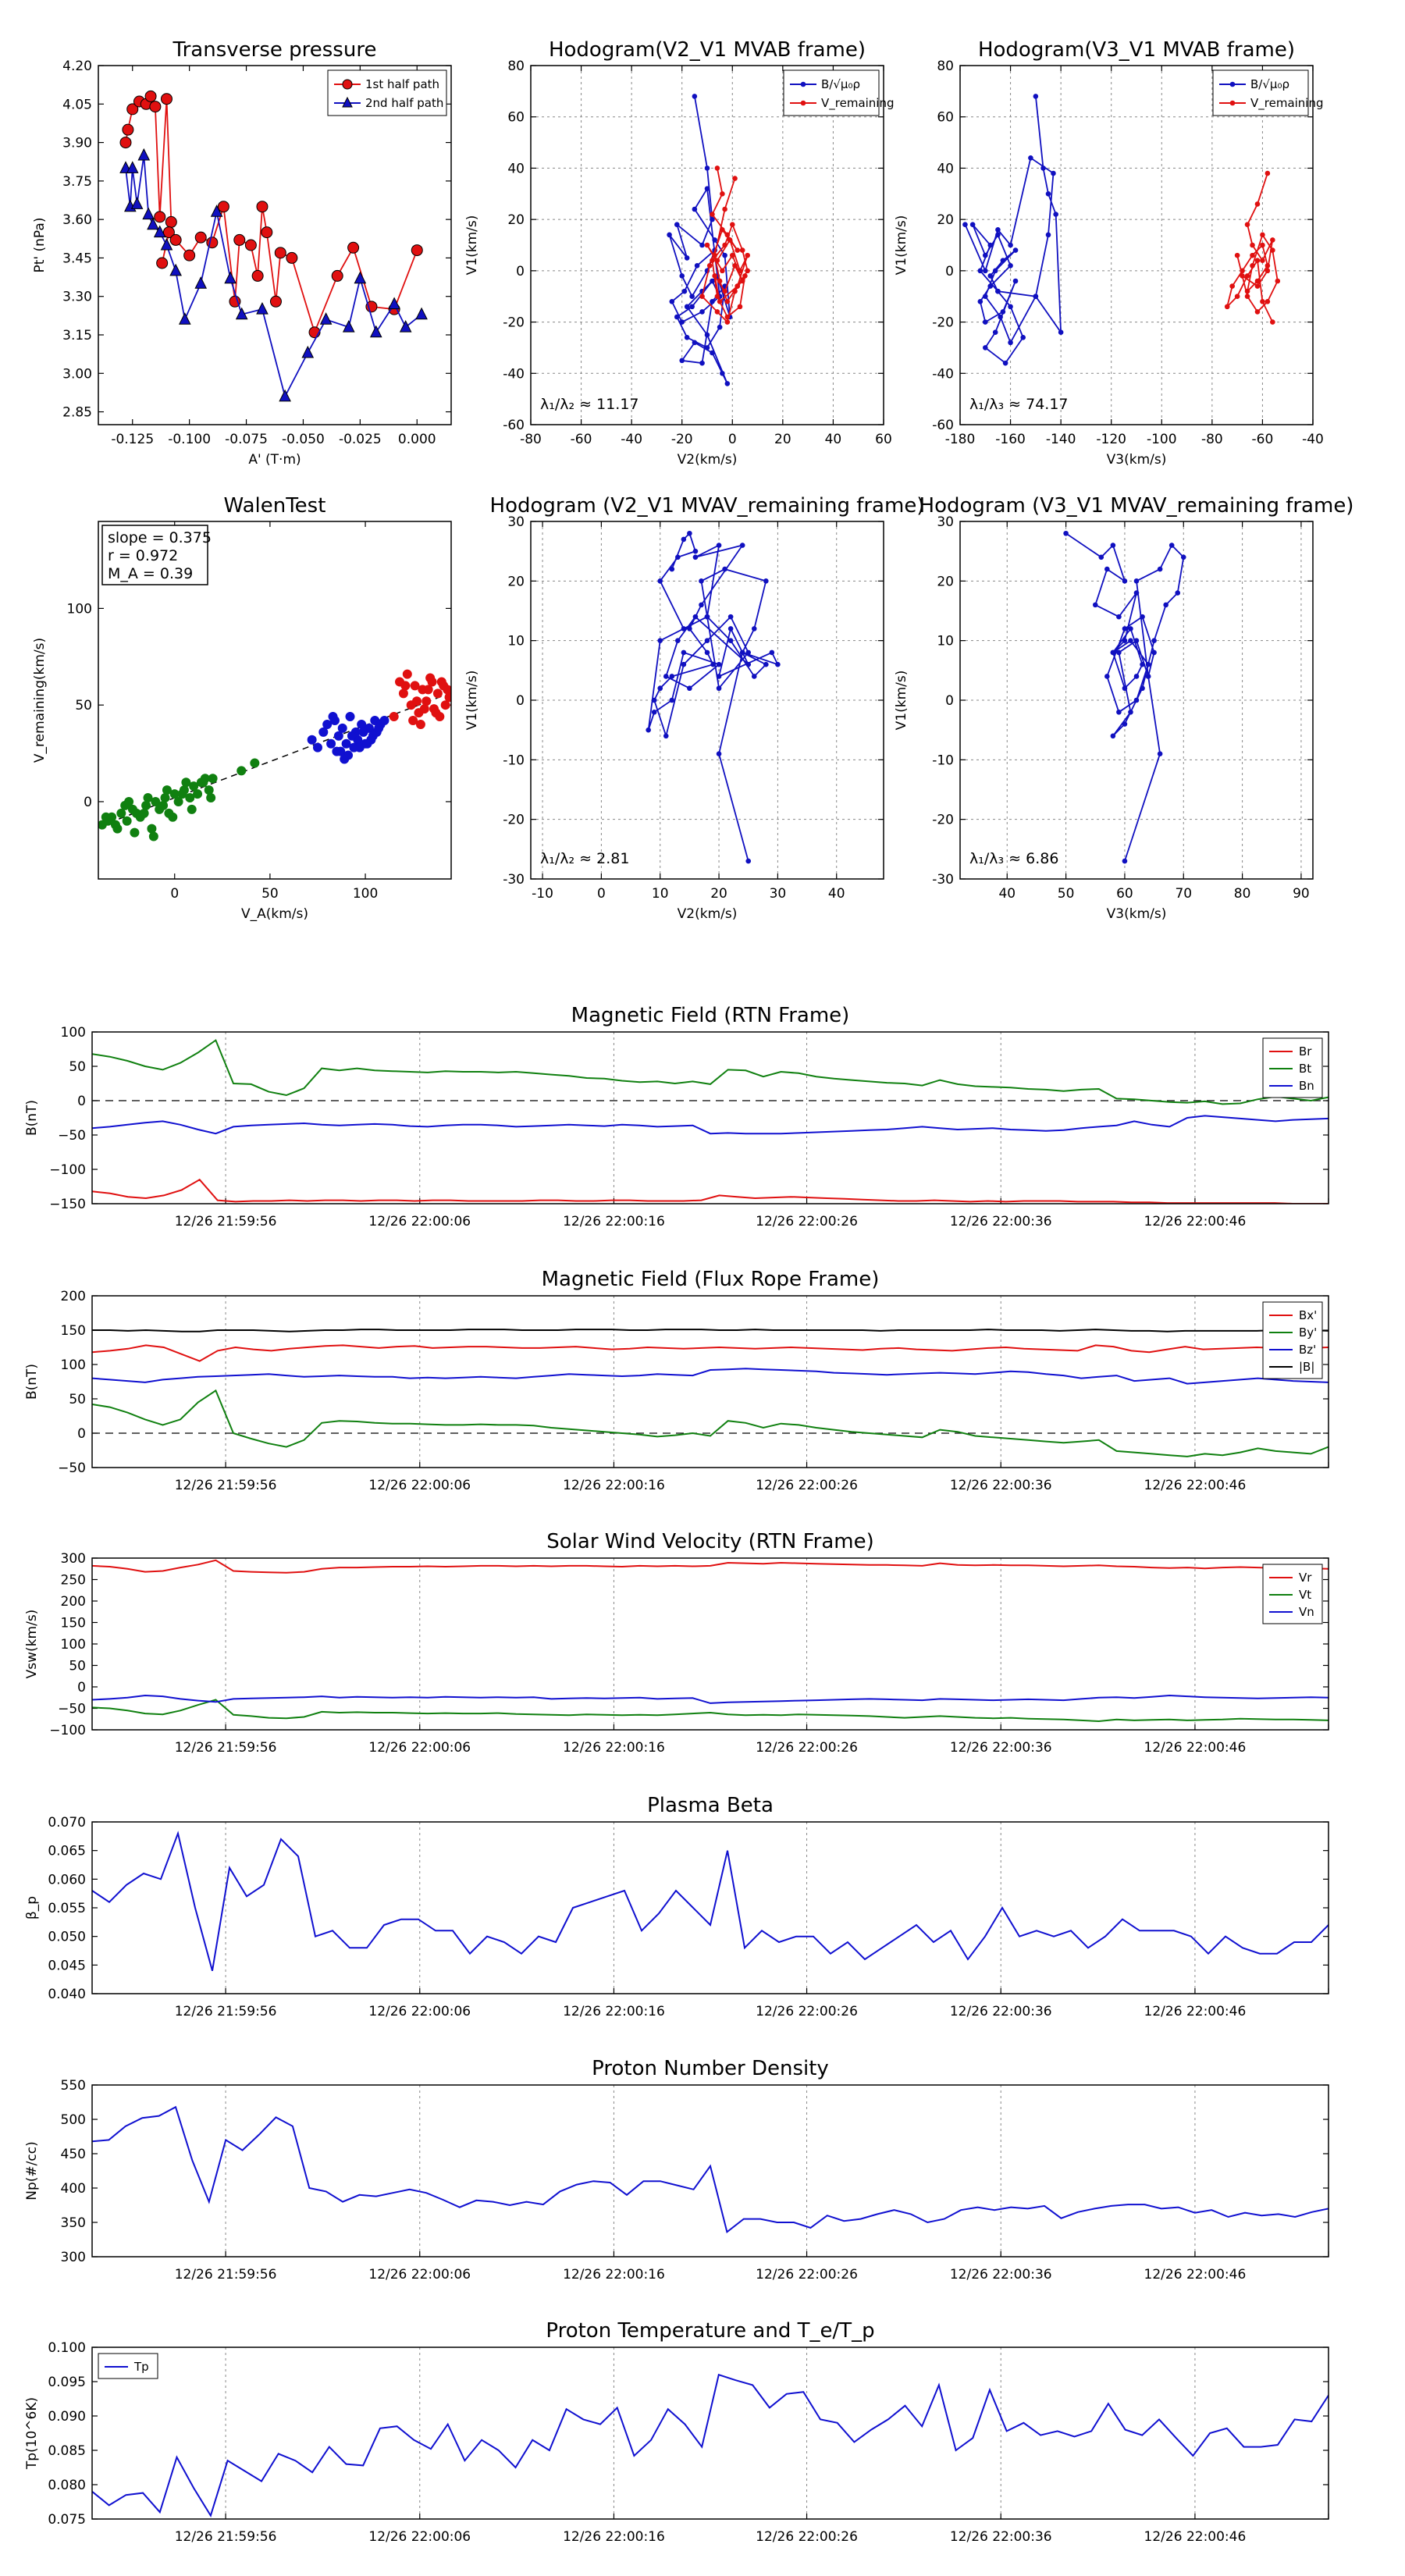 The image size is (1405, 2576). I want to click on legend: B/√μ₀ρ V_remaining, so click(839, 92).